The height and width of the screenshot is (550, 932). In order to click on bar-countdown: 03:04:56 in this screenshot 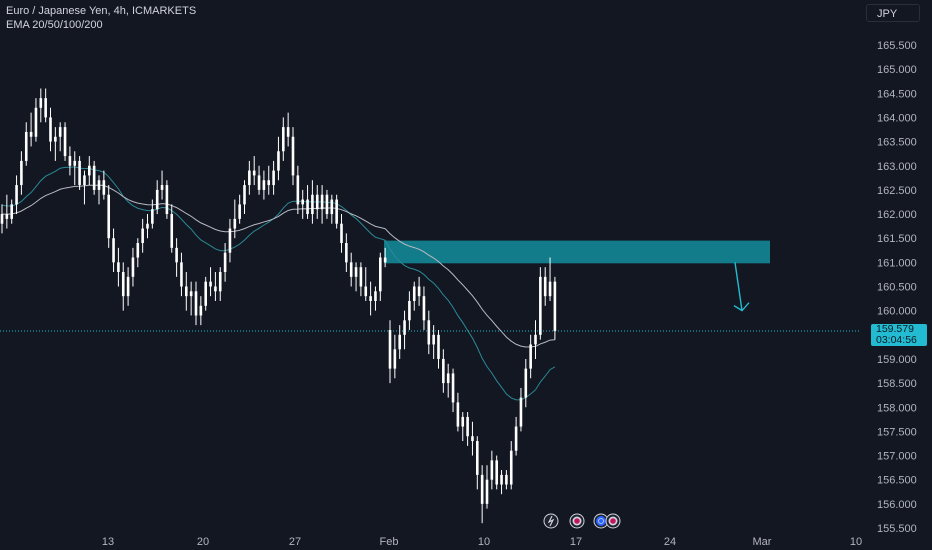, I will do `click(896, 340)`.